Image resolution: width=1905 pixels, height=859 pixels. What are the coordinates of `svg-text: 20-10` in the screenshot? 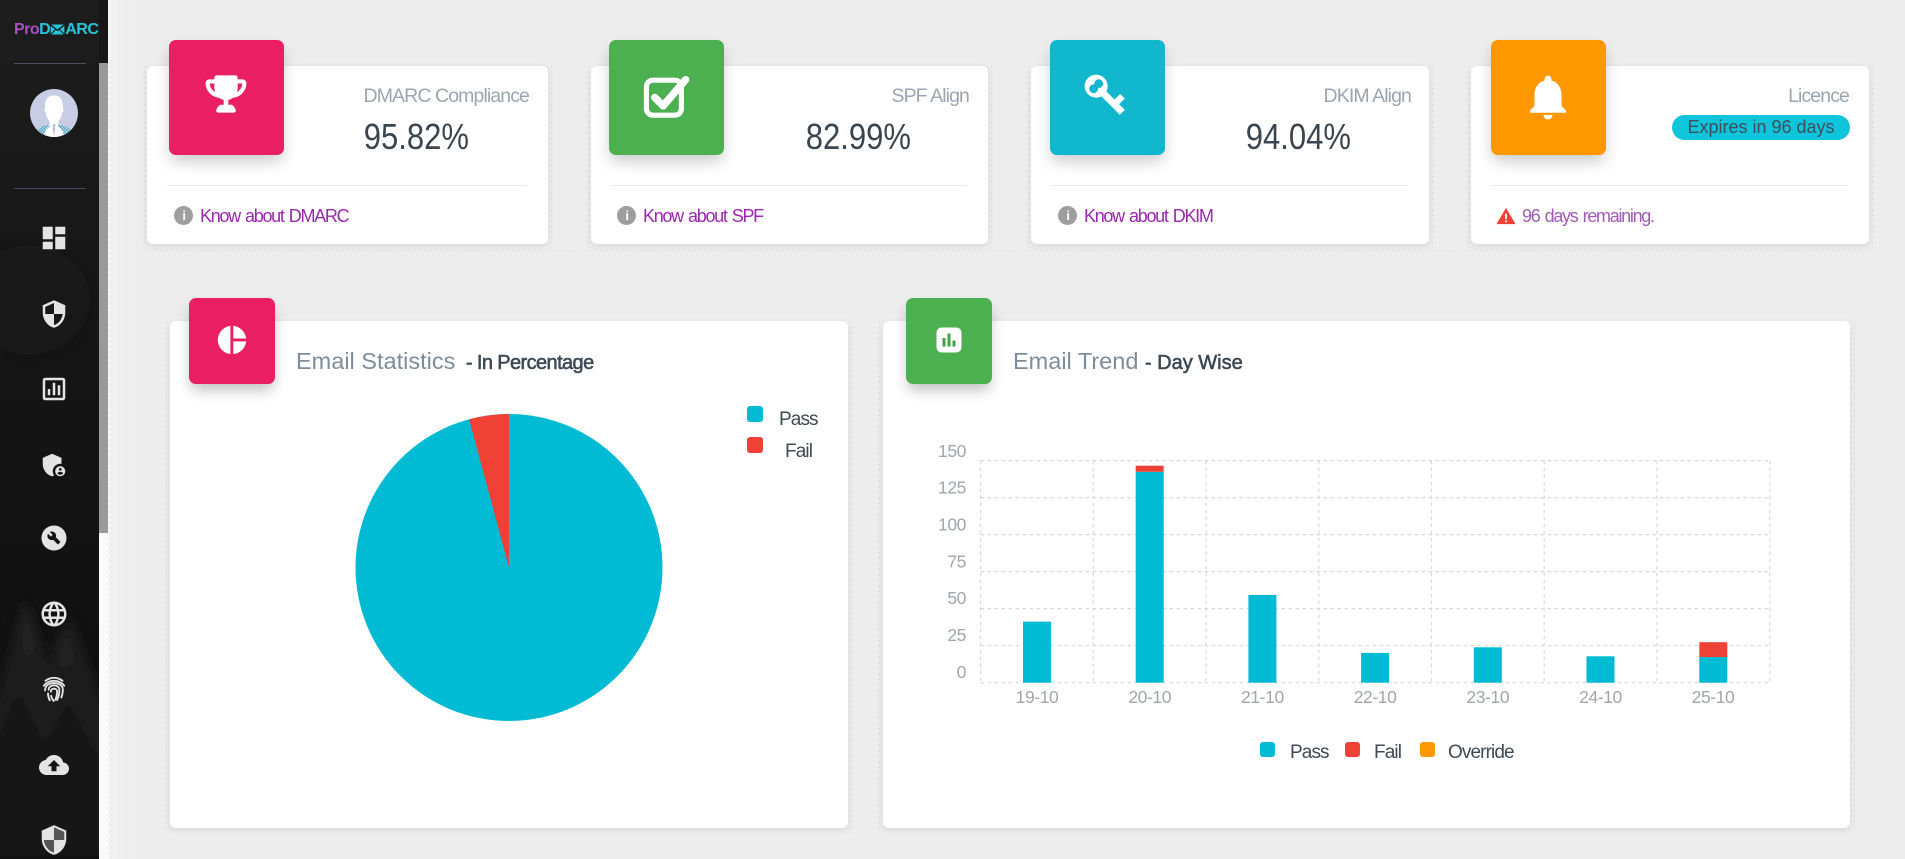 It's located at (1149, 697).